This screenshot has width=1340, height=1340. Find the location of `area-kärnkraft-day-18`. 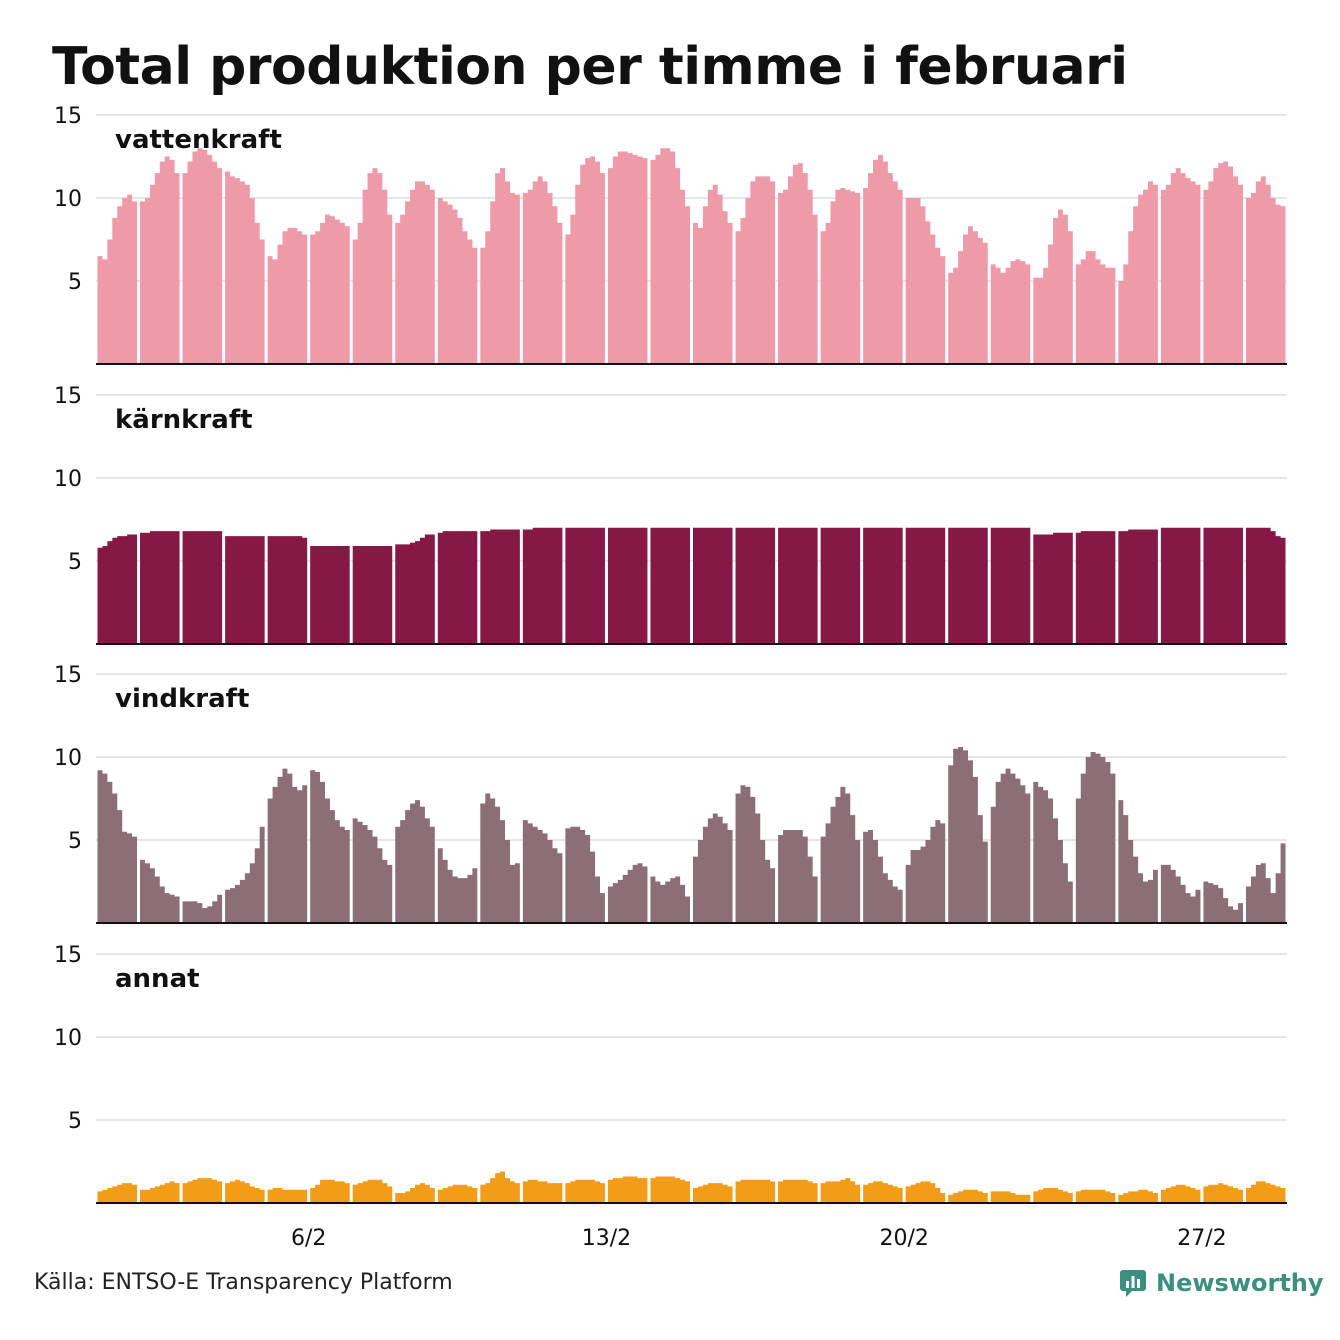

area-kärnkraft-day-18 is located at coordinates (840, 585).